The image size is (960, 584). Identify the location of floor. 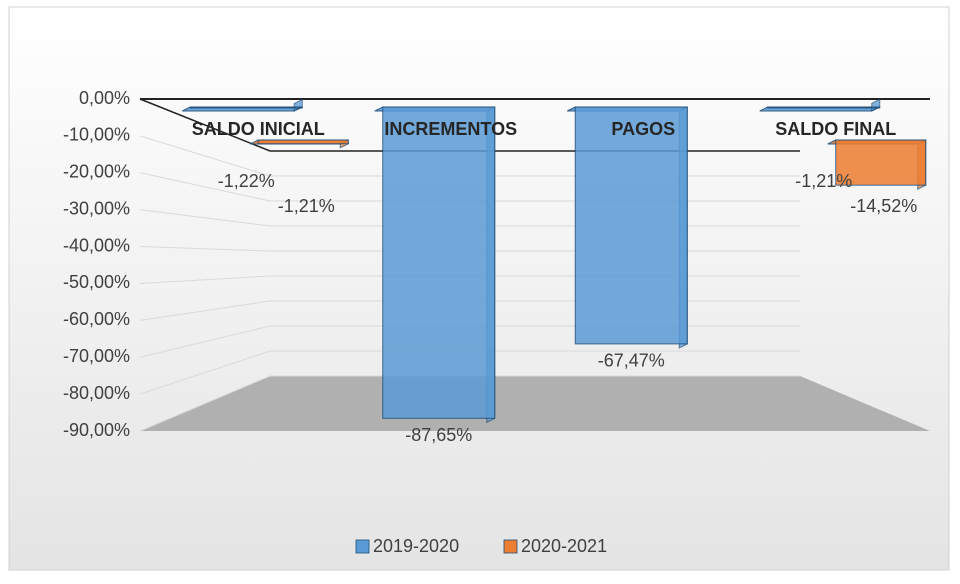
(535, 403).